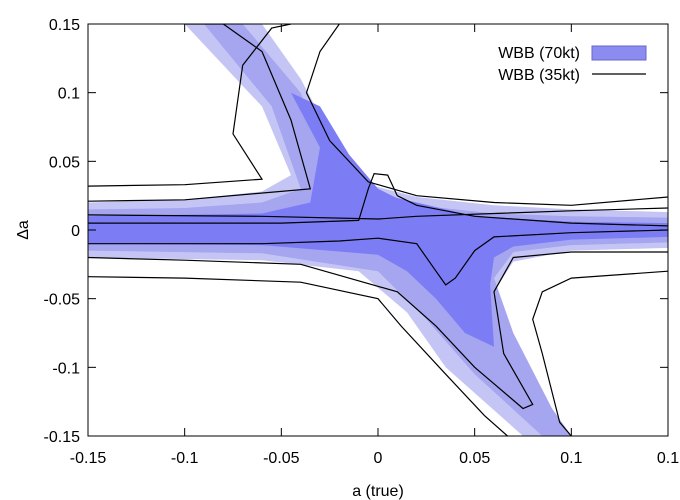 This screenshot has height=500, width=680. What do you see at coordinates (619, 53) in the screenshot?
I see `legend-swatch-70kt` at bounding box center [619, 53].